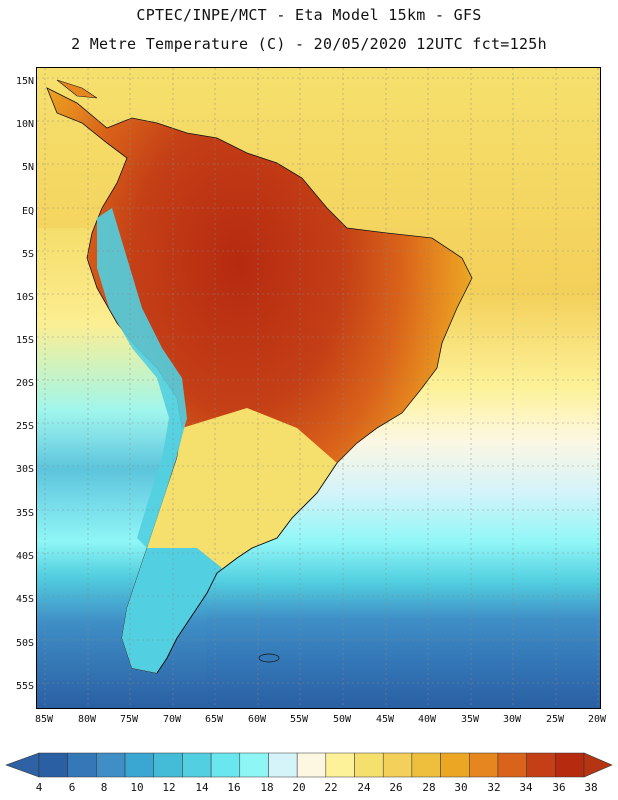  What do you see at coordinates (24, 686) in the screenshot?
I see `lat-label: 55S` at bounding box center [24, 686].